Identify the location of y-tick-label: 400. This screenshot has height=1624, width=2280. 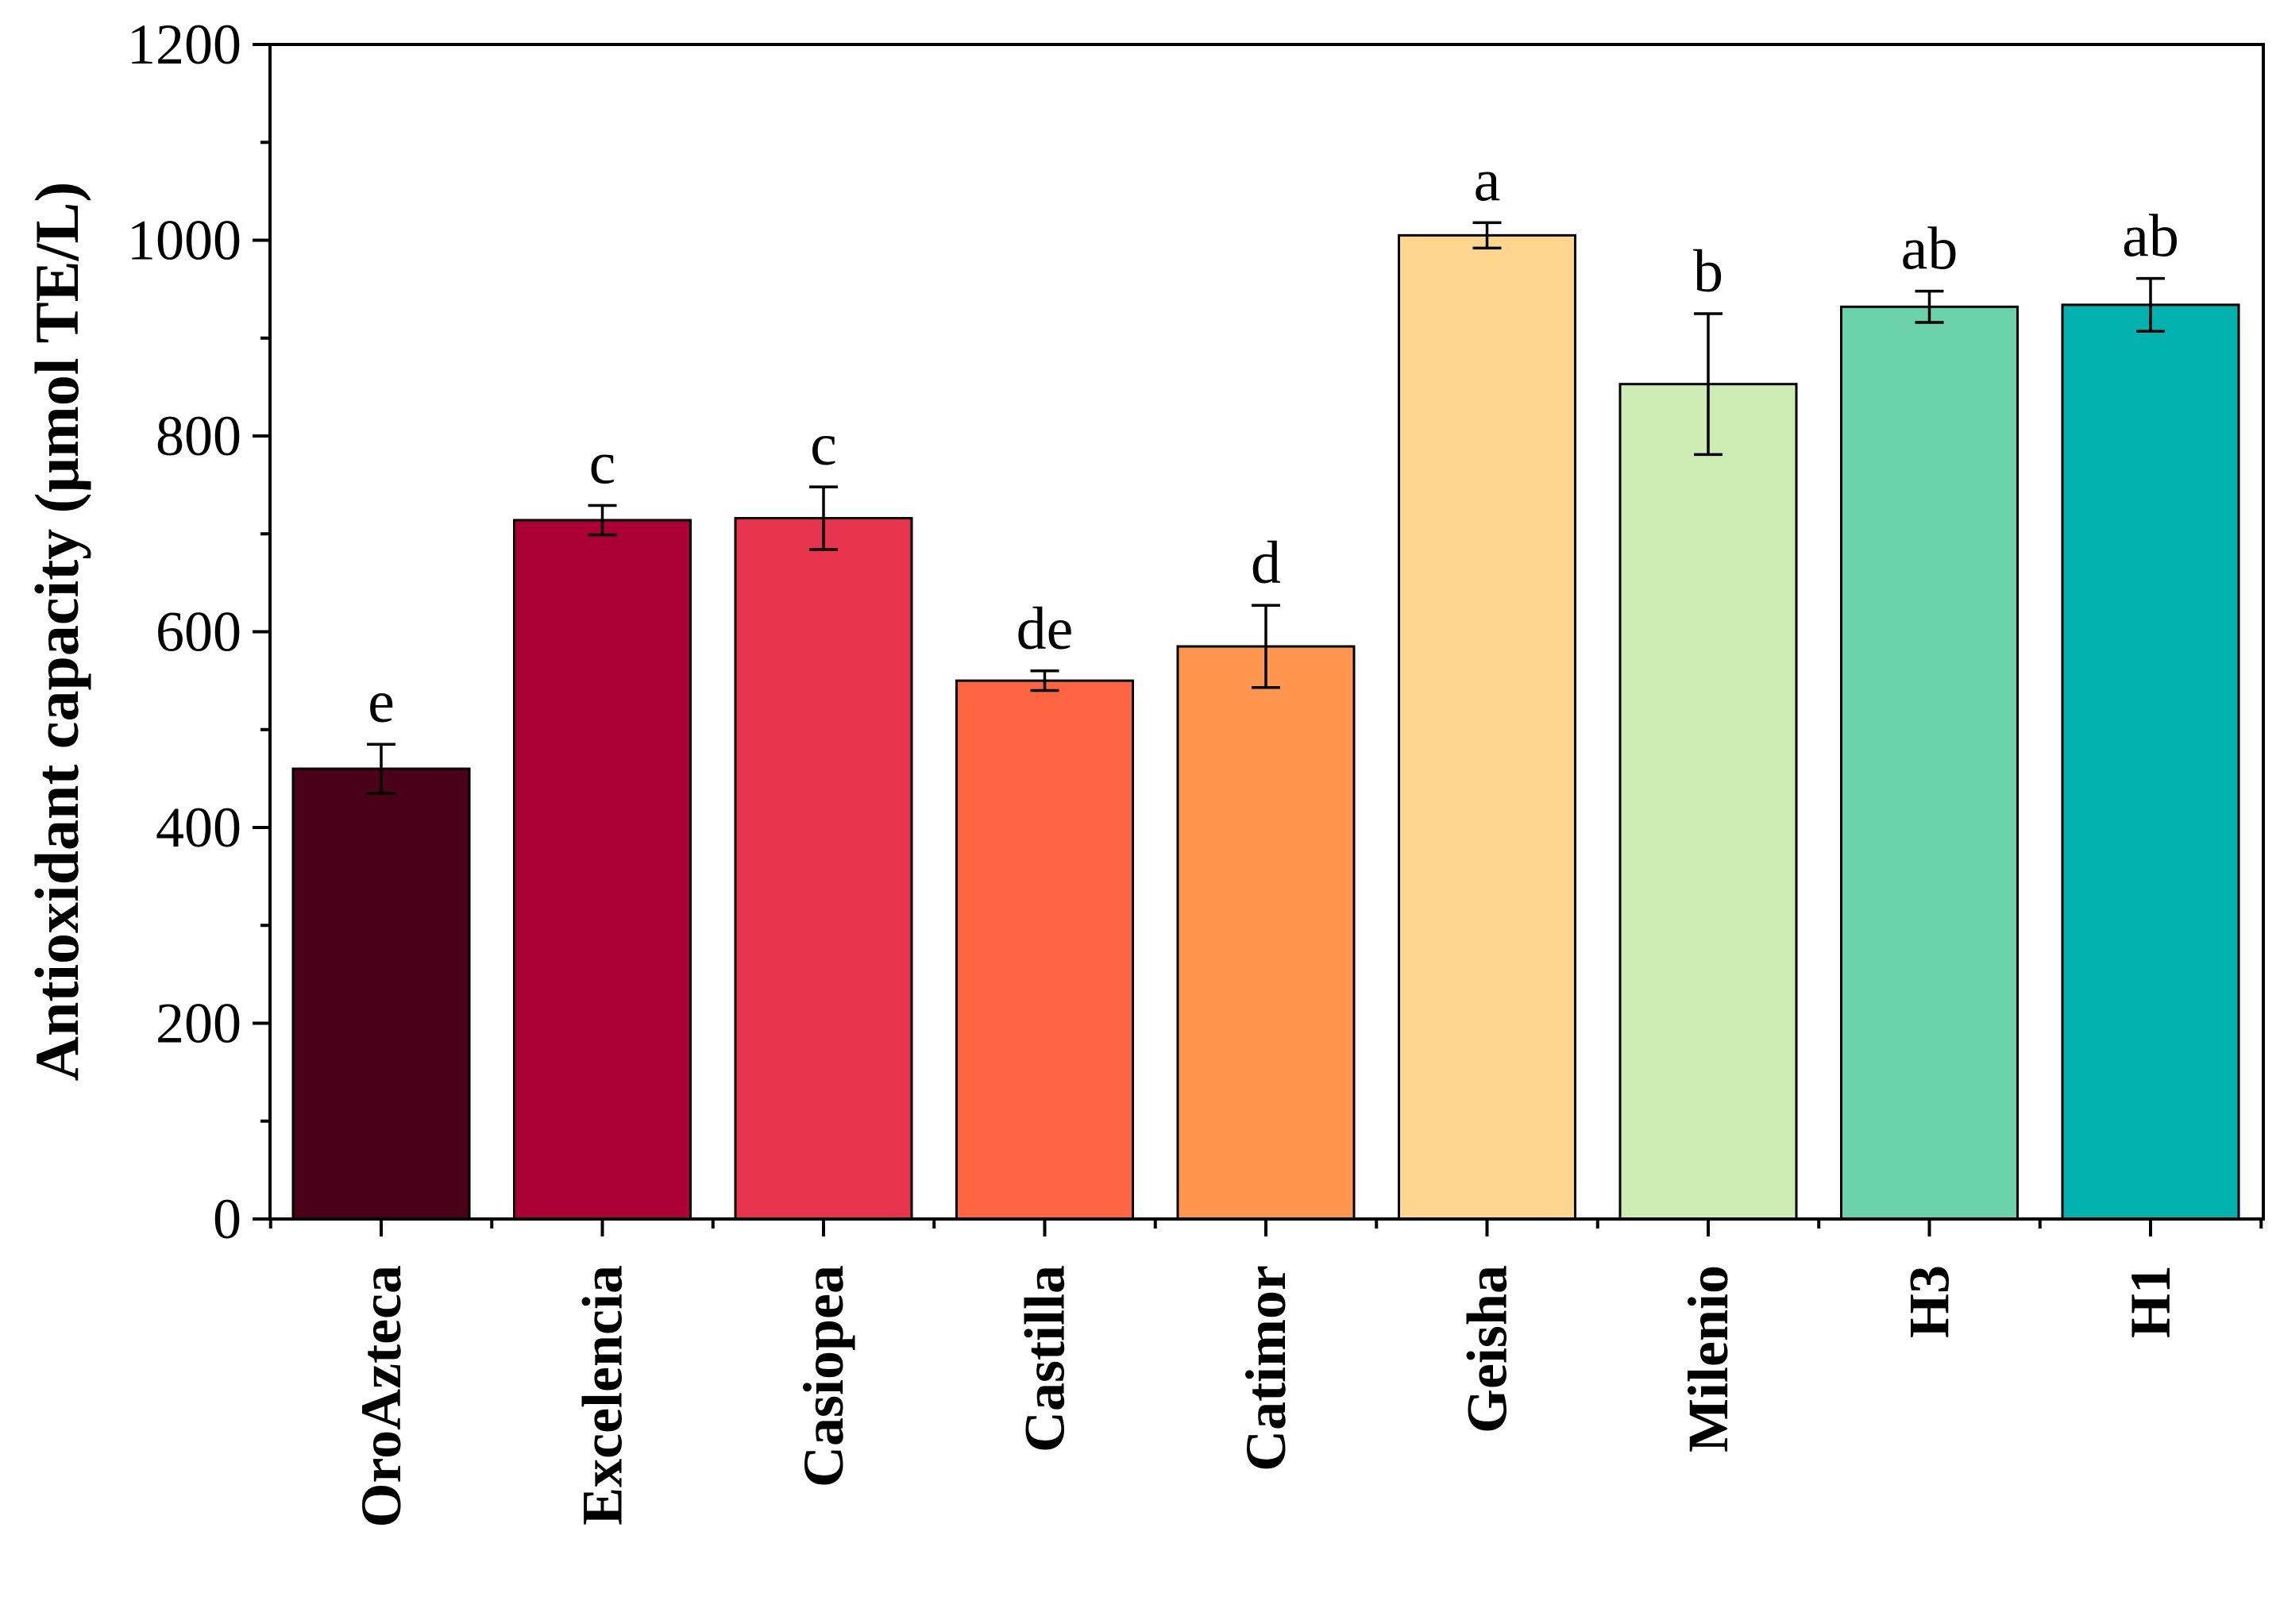
(199, 827).